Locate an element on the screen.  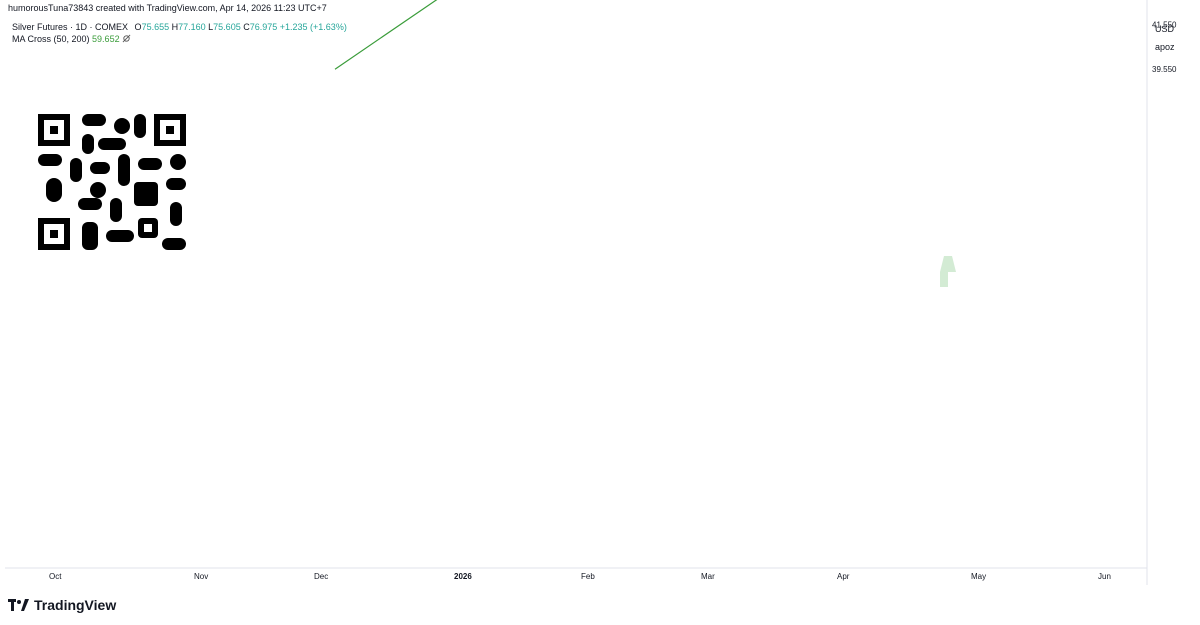
x-tick-label: Dec is located at coordinates (321, 576).